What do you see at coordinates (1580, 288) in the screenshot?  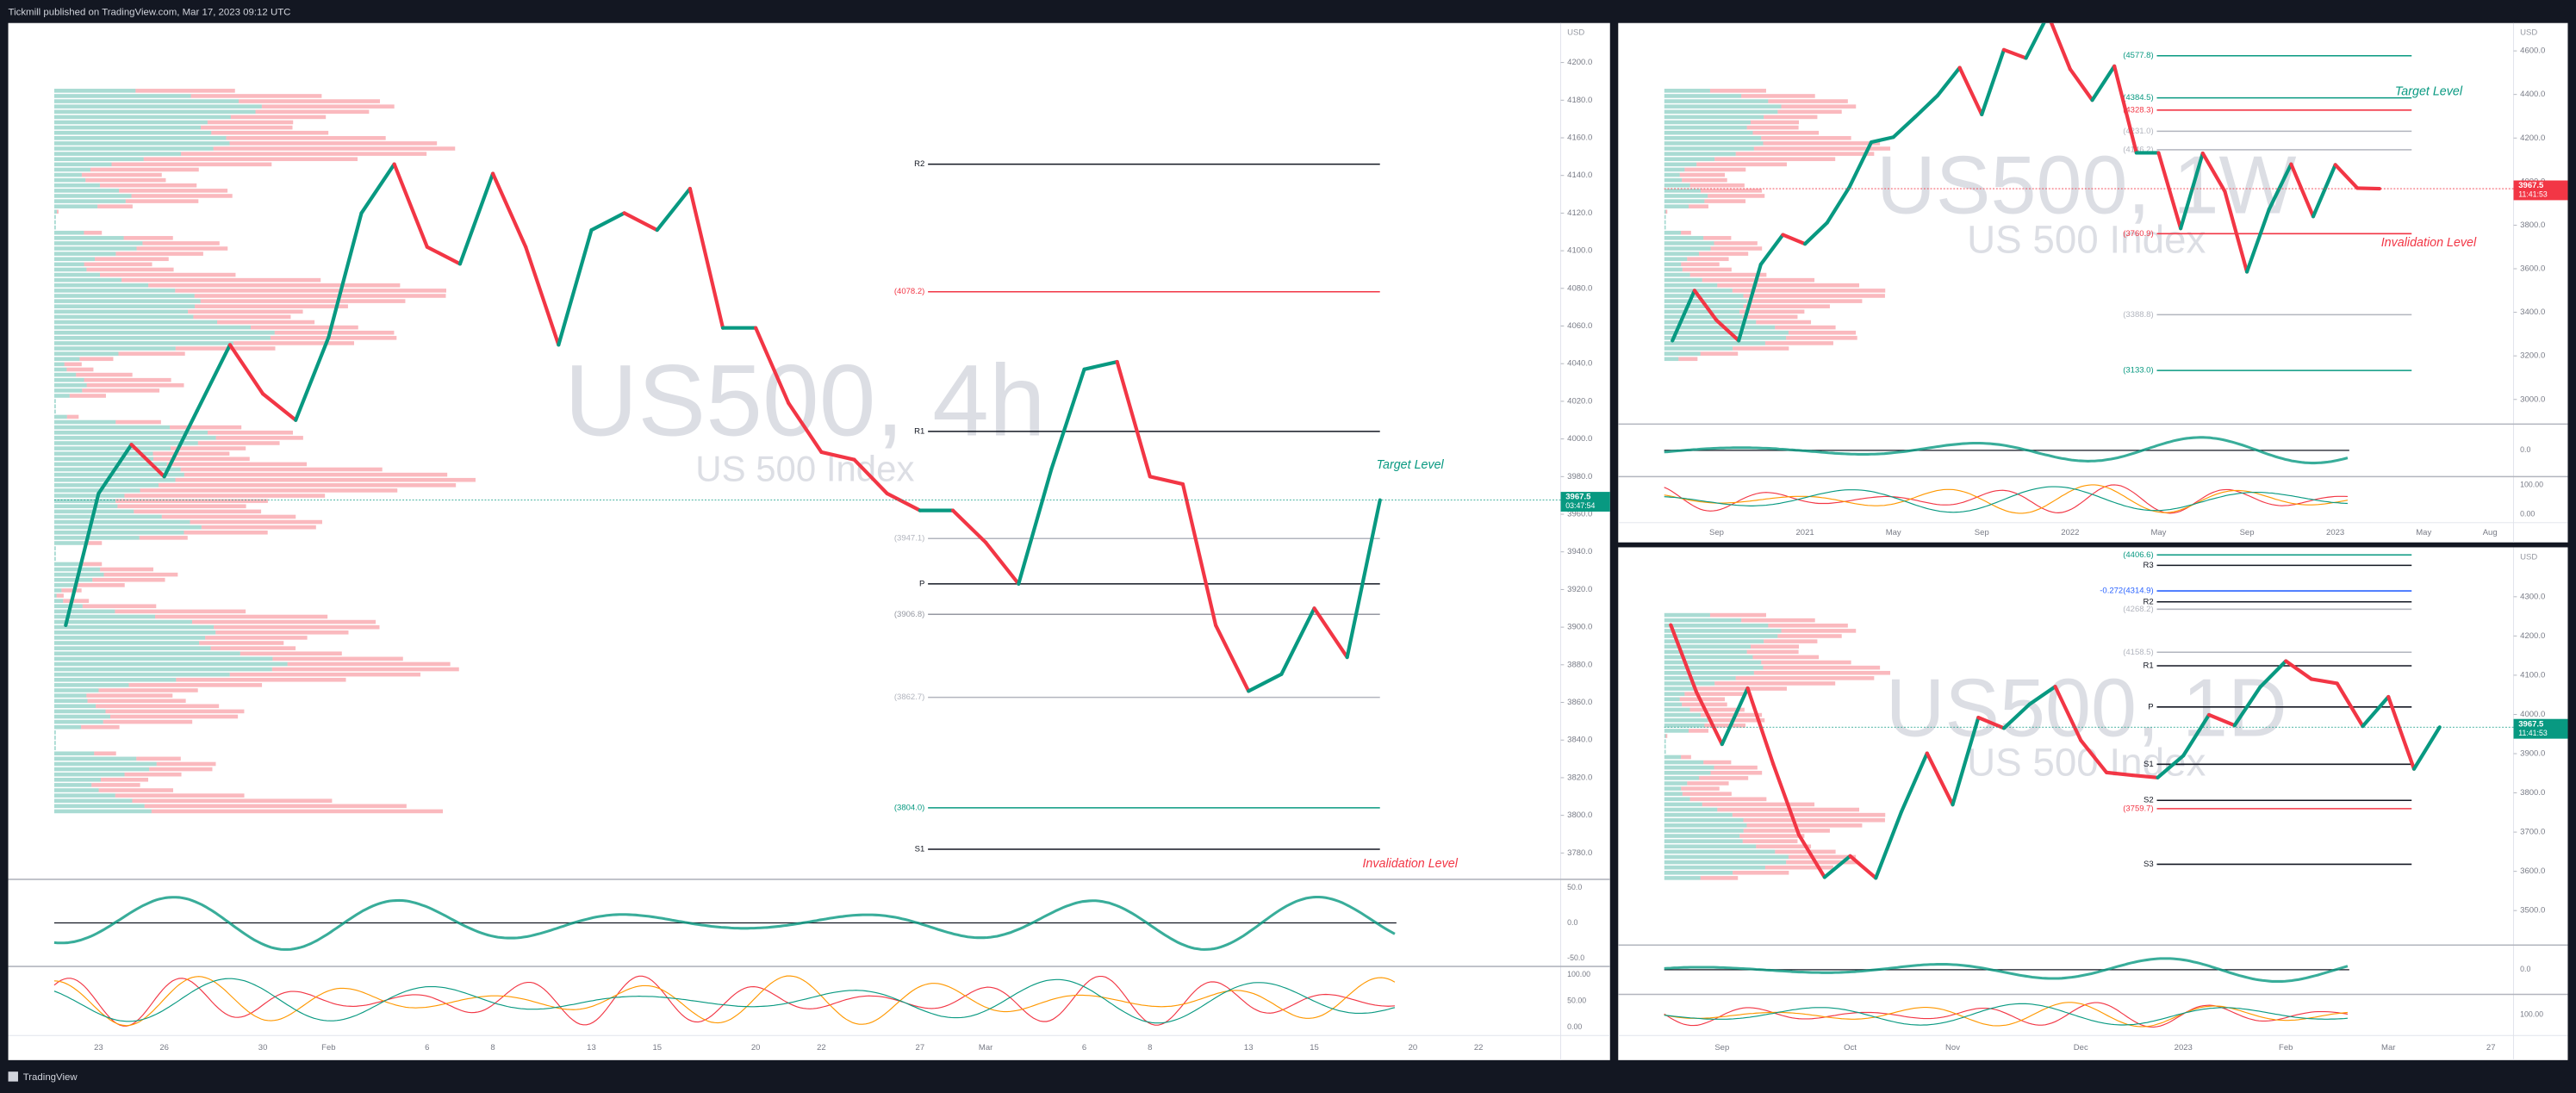 I see `y-tick-label: 4080.0` at bounding box center [1580, 288].